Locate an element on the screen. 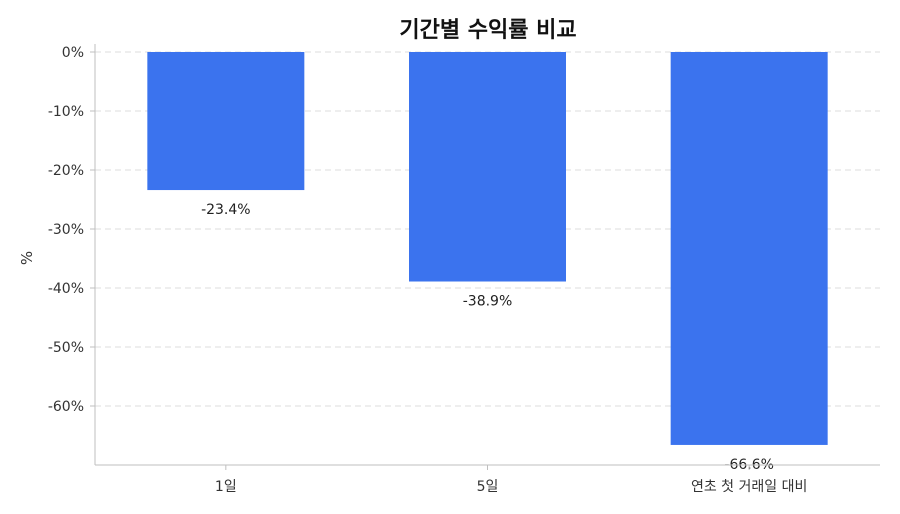  y-tick-label: -30% is located at coordinates (66, 230).